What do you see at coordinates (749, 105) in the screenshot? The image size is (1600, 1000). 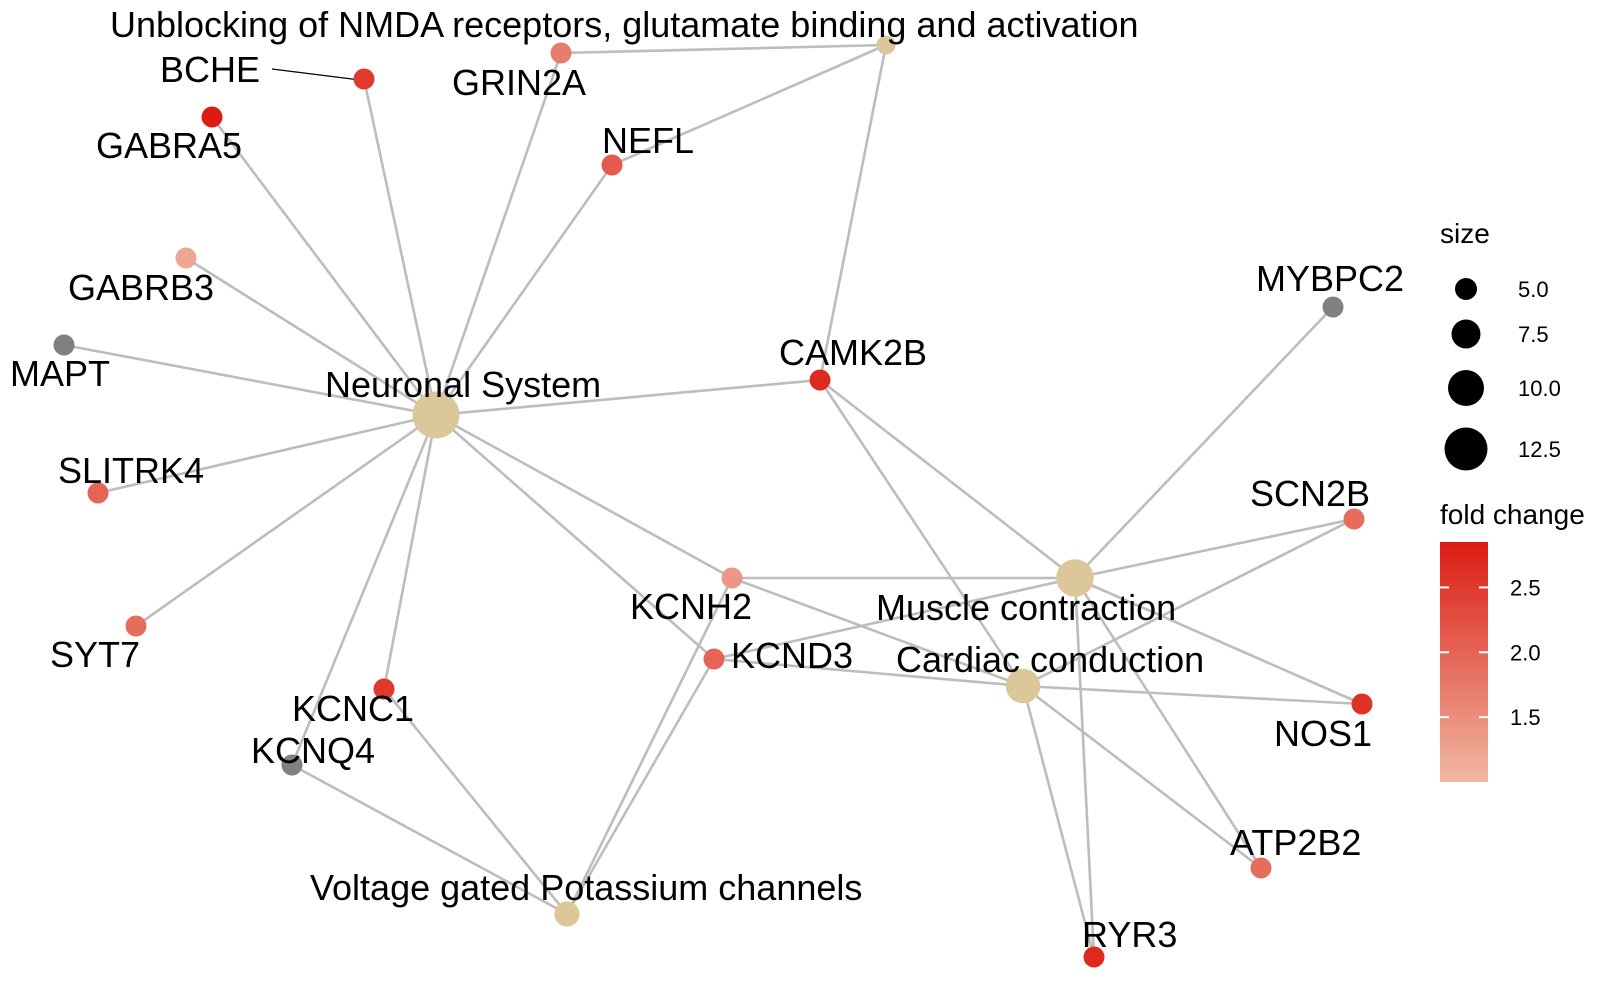 I see `edge-nmda-nefl` at bounding box center [749, 105].